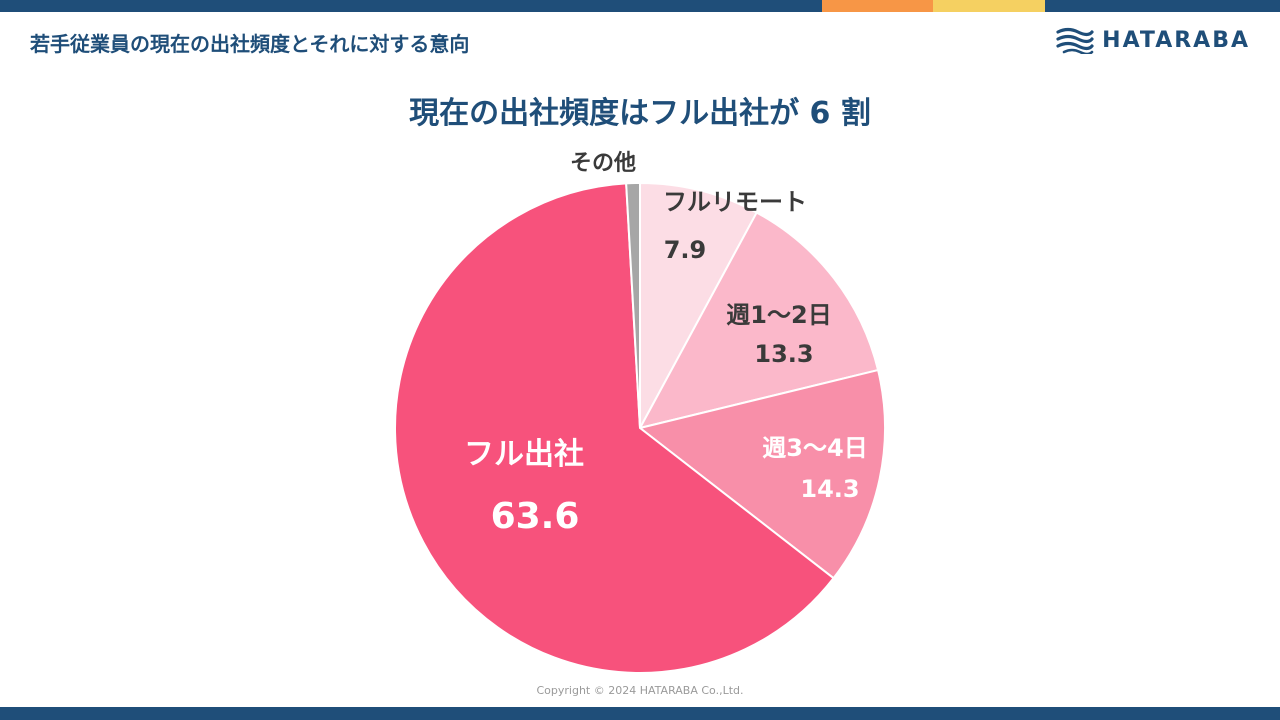 This screenshot has width=1280, height=720. What do you see at coordinates (524, 454) in the screenshot?
I see `slice-label-4: フル出社` at bounding box center [524, 454].